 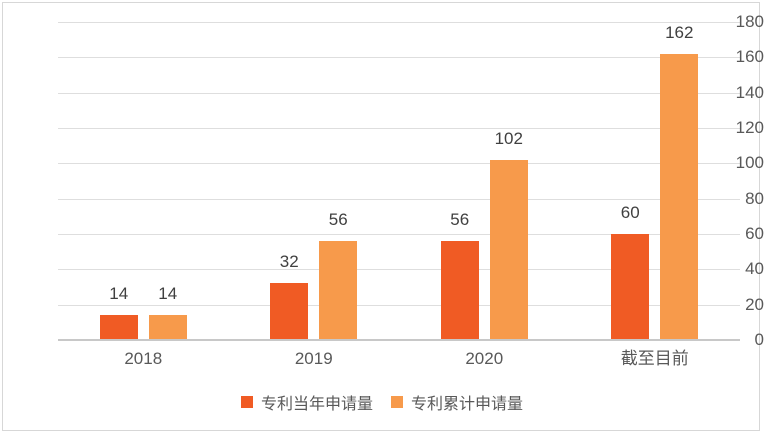 What do you see at coordinates (754, 198) in the screenshot?
I see `y-tick-label: 80` at bounding box center [754, 198].